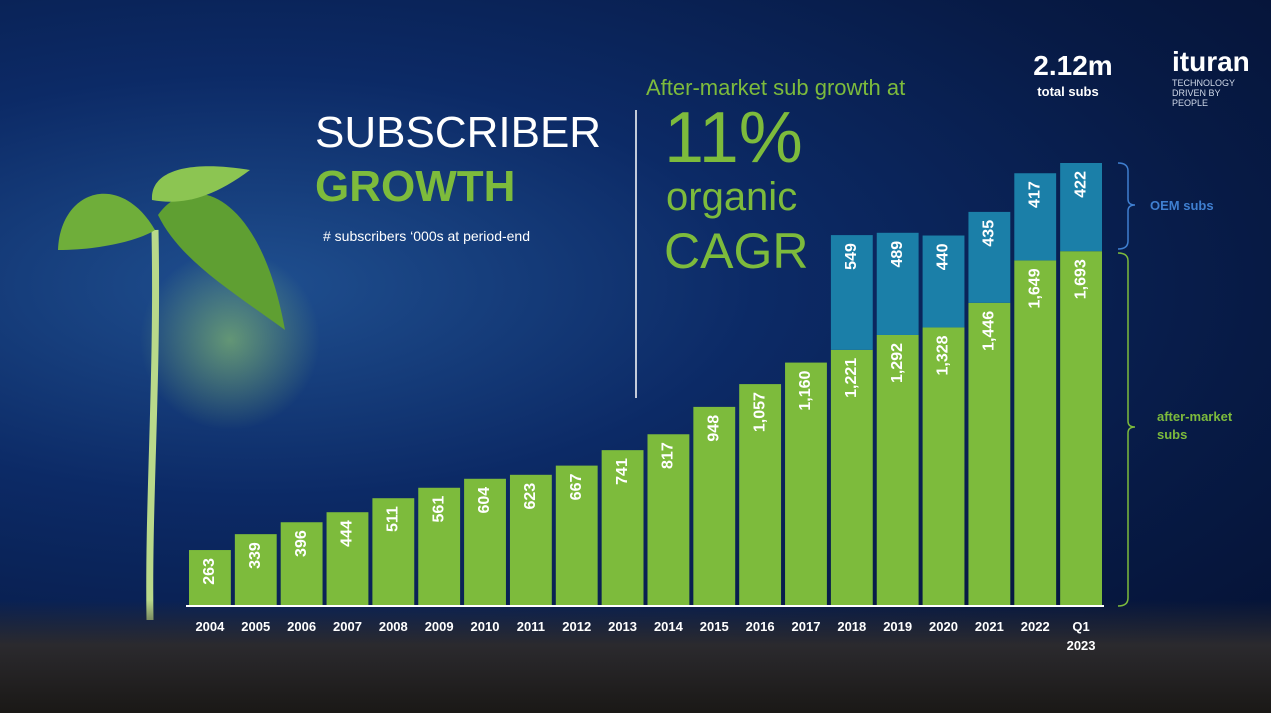  I want to click on x-tick-label: 2011, so click(530, 626).